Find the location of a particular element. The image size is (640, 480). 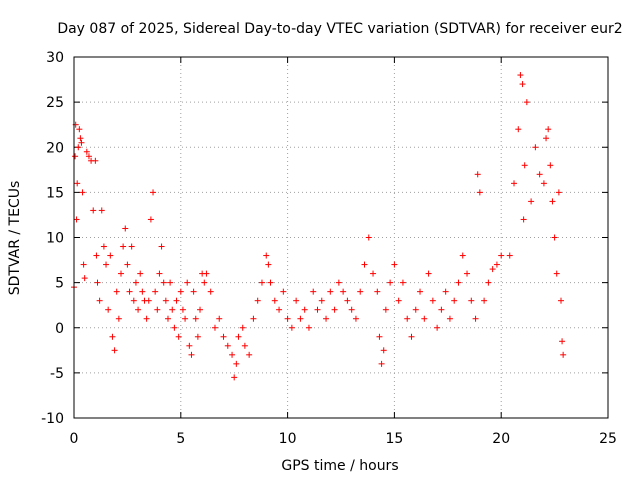

x-tick-label: 20 is located at coordinates (501, 439).